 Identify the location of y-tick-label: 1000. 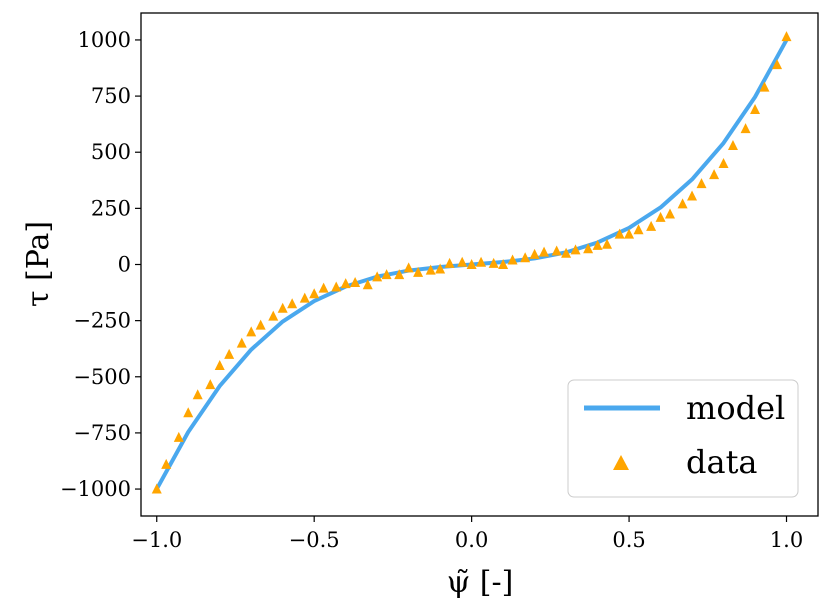
(104, 40).